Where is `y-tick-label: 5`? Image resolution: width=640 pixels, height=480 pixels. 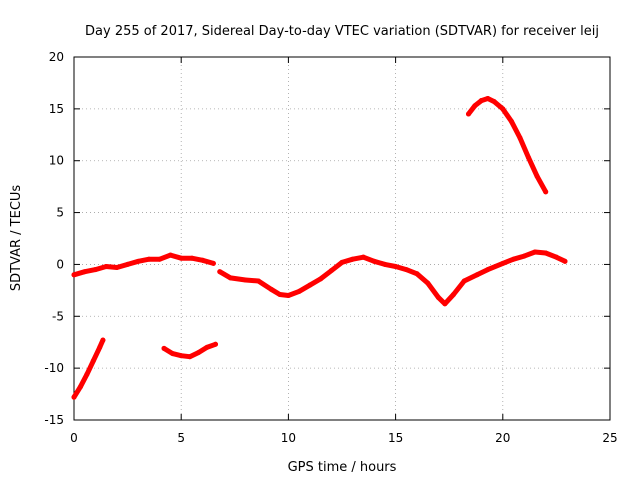
y-tick-label: 5 is located at coordinates (60, 213).